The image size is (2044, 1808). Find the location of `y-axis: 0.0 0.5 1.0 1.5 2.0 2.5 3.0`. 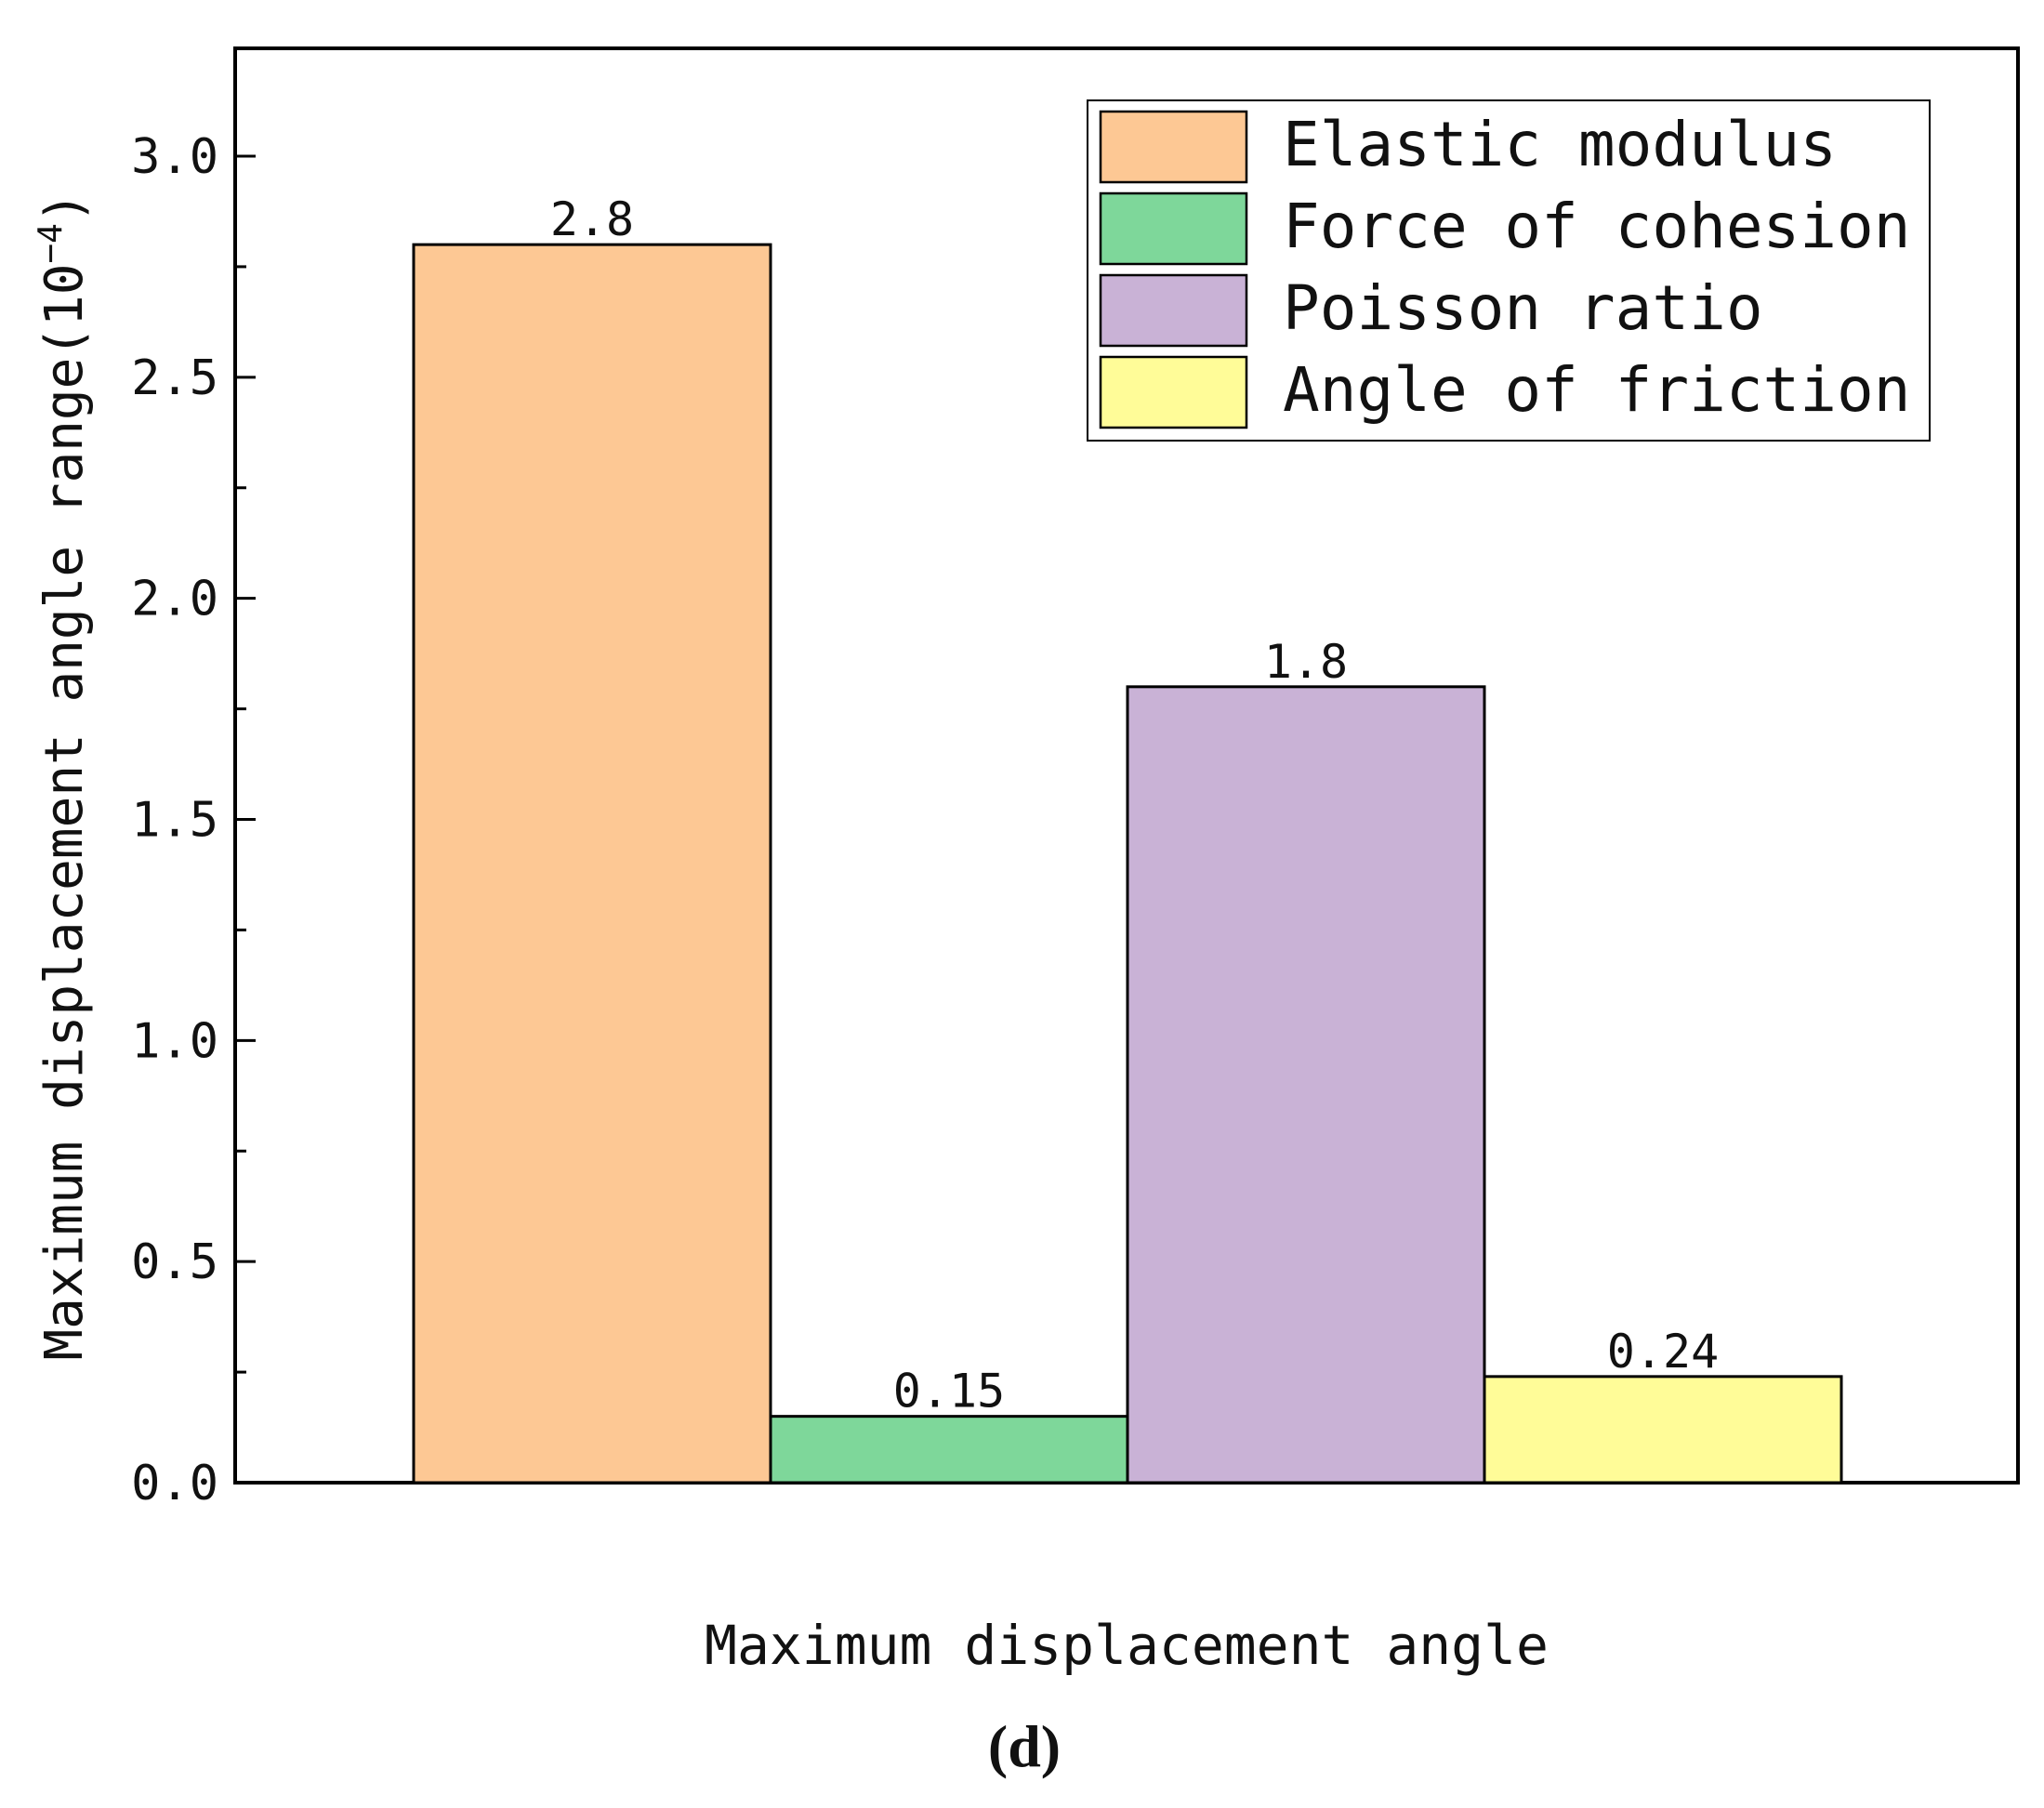

y-axis: 0.0 0.5 1.0 1.5 2.0 2.5 3.0 is located at coordinates (193, 820).